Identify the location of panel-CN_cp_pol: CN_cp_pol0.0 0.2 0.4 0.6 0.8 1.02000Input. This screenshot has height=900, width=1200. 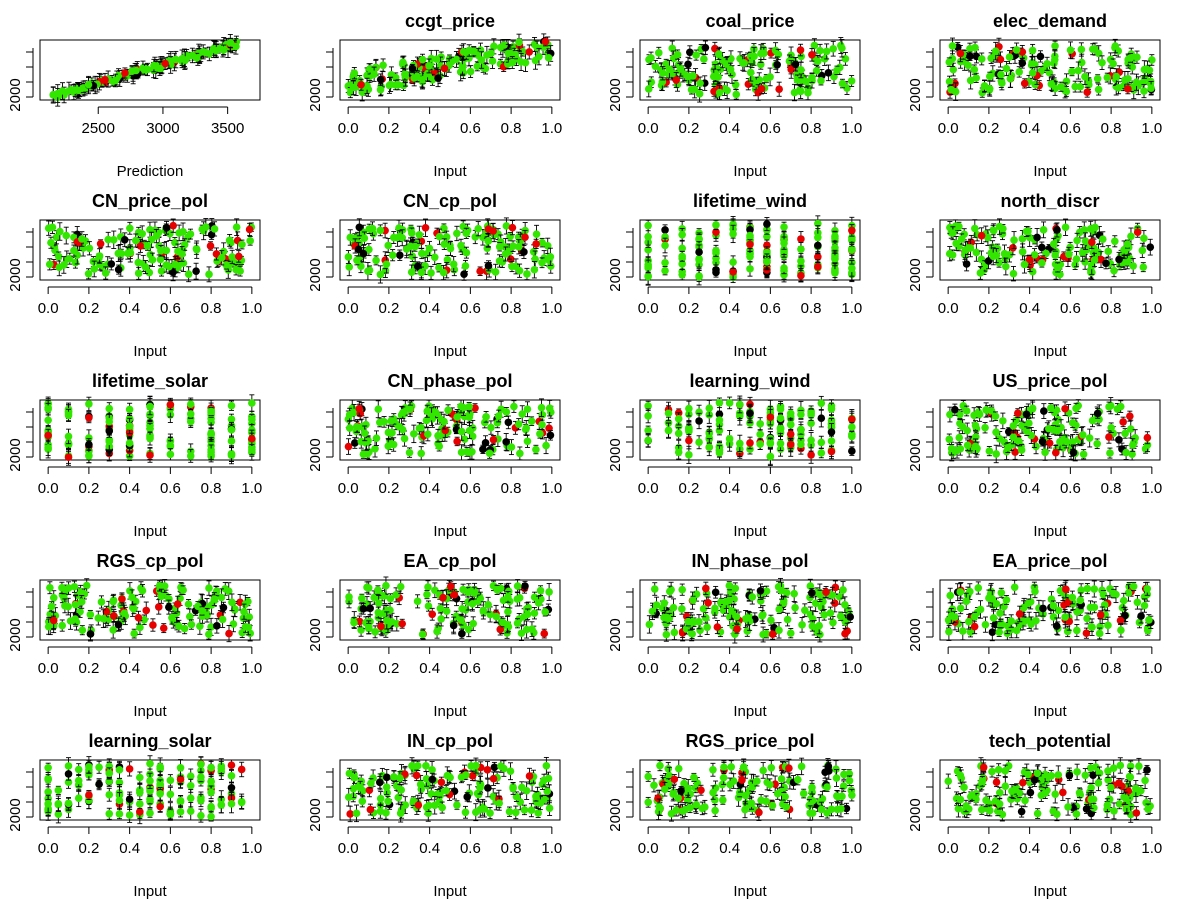
(434, 275).